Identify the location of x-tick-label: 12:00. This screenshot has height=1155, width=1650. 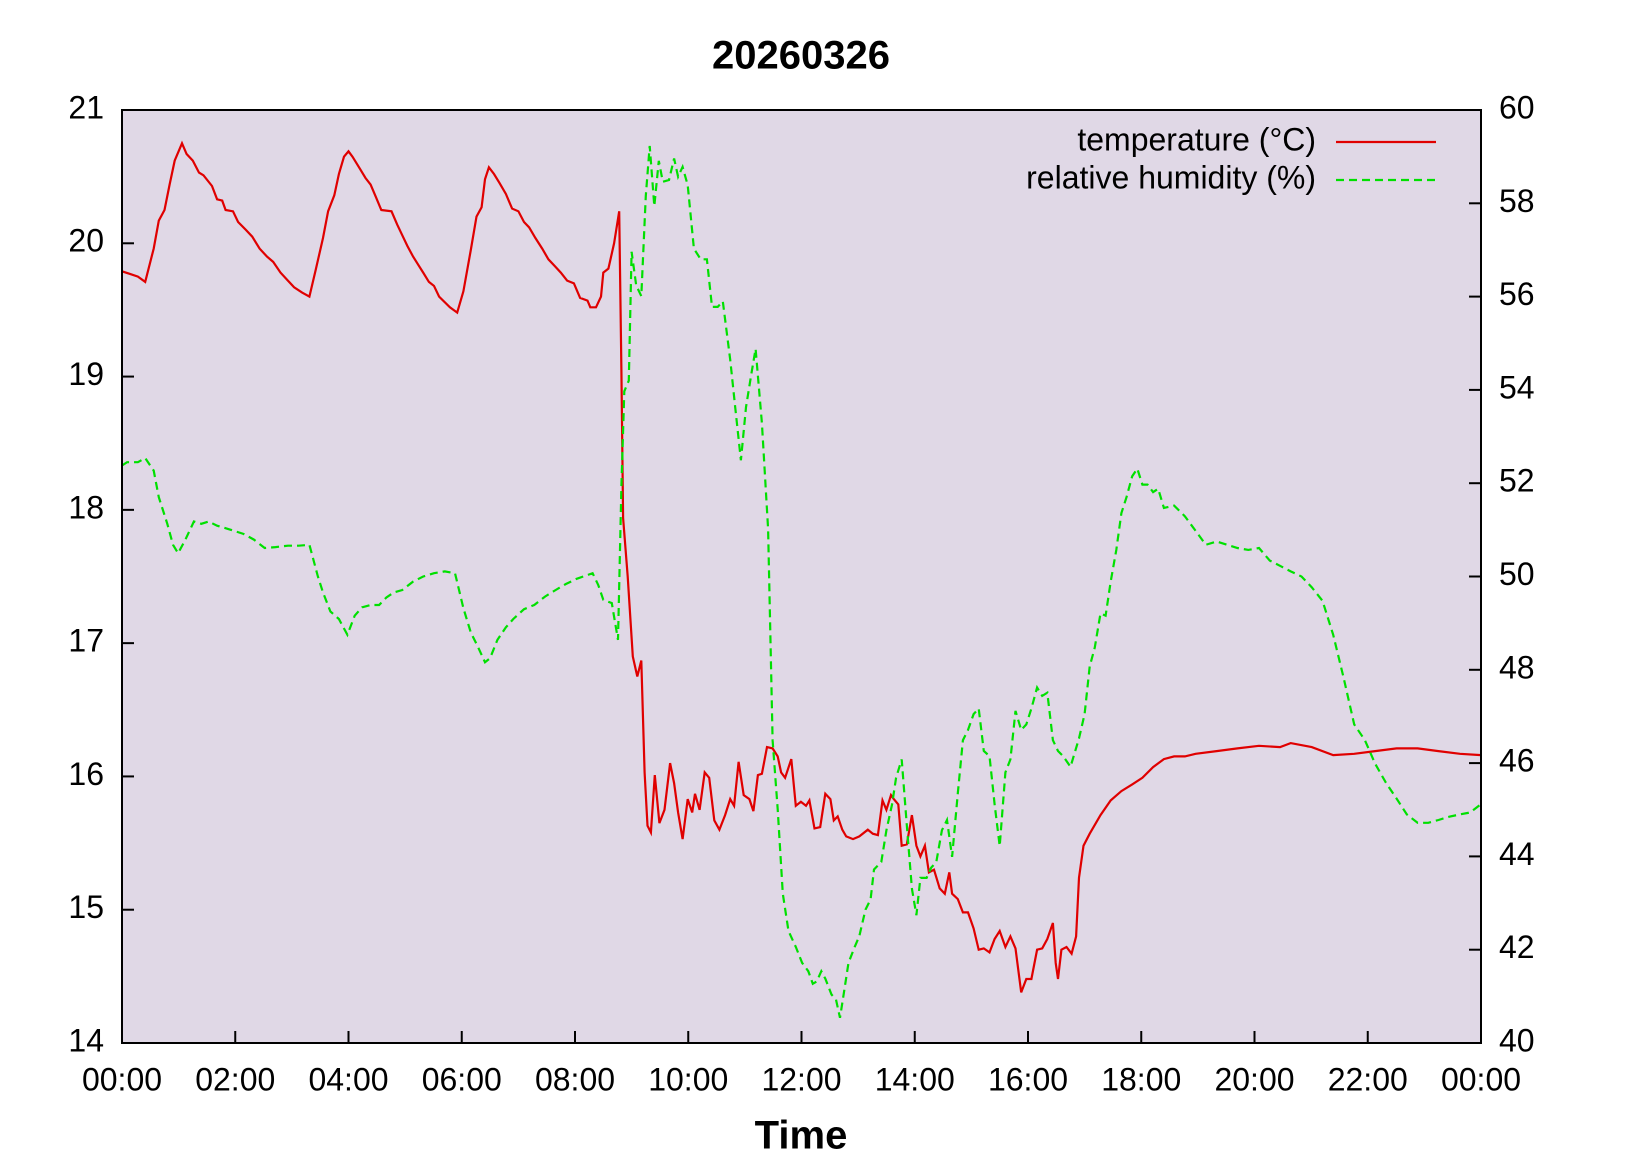
(801, 1079).